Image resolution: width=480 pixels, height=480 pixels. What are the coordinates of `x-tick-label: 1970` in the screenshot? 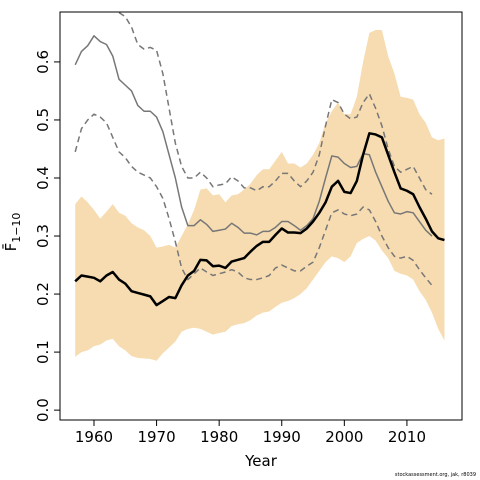 It's located at (156, 437).